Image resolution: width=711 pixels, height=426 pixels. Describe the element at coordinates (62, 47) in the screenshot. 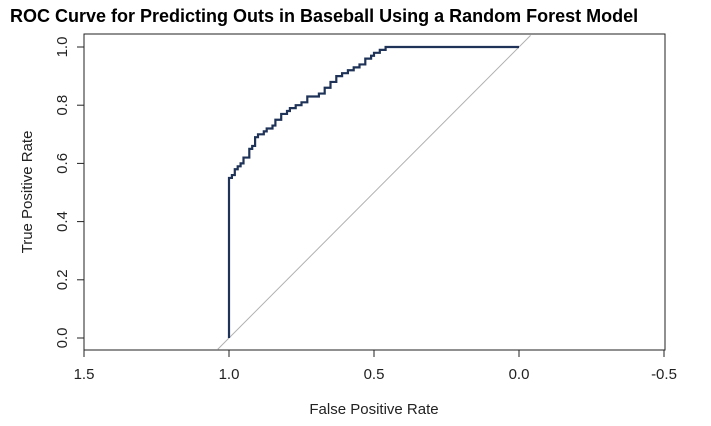

I see `y-tick-label: 1.0` at that location.